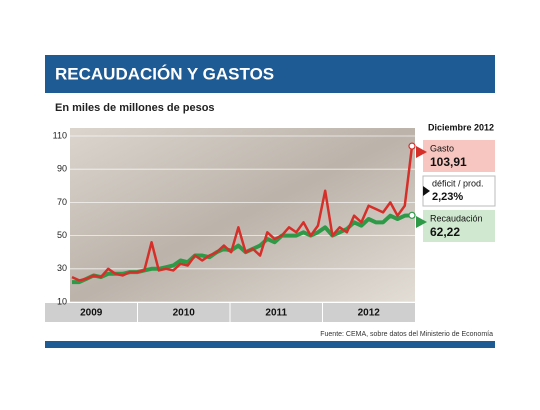  I want to click on annotation-value: 2,23%, so click(447, 197).